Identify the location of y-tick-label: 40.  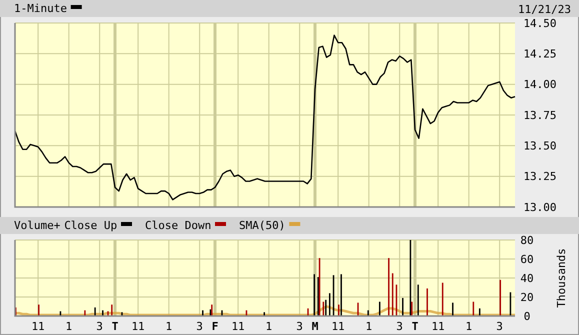
(527, 278).